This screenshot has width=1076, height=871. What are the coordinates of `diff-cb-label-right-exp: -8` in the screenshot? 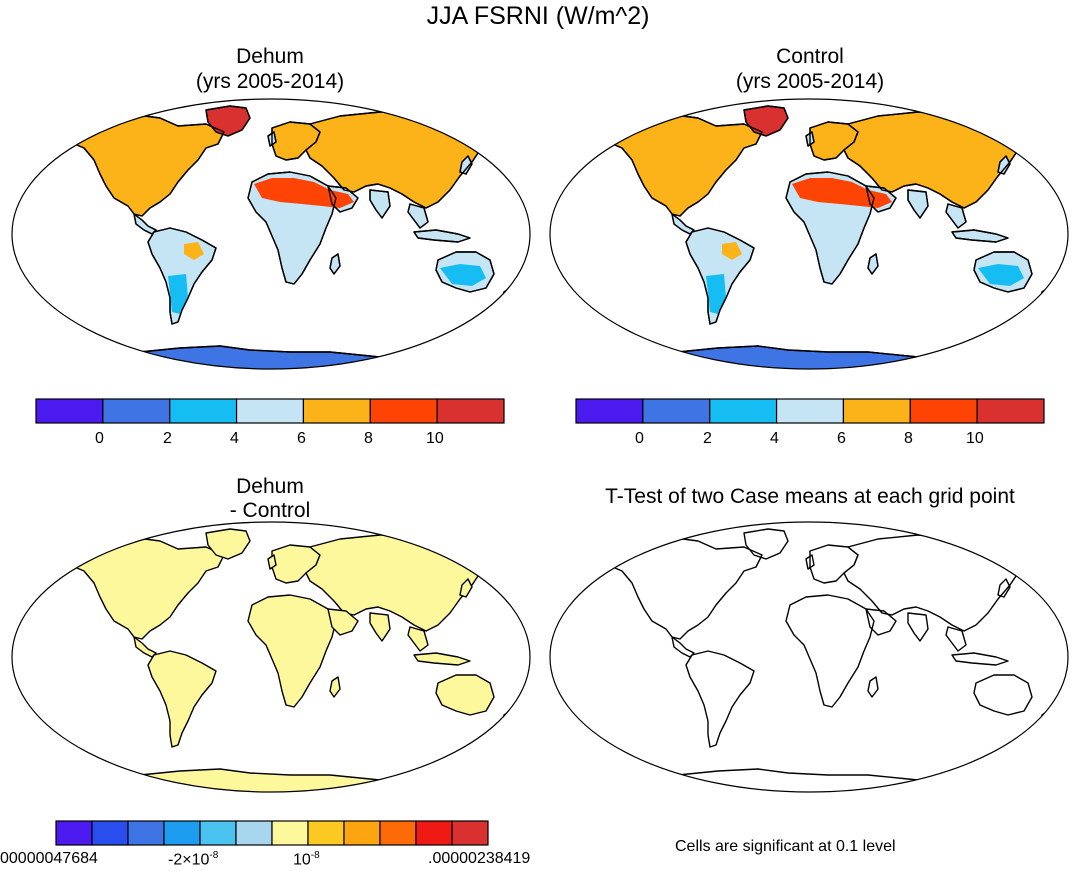 It's located at (315, 855).